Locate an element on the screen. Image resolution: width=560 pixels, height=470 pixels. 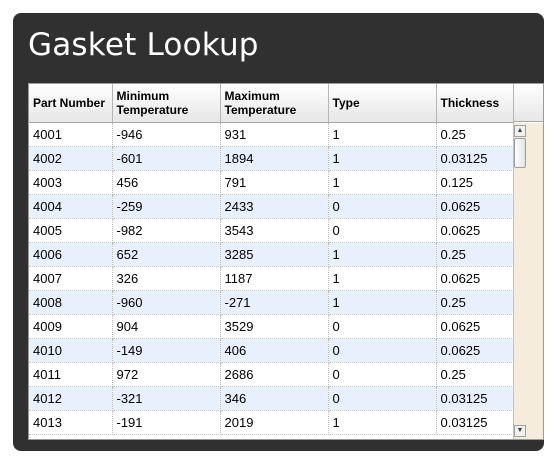
cell-maximum-temperature: 1894 is located at coordinates (274, 158).